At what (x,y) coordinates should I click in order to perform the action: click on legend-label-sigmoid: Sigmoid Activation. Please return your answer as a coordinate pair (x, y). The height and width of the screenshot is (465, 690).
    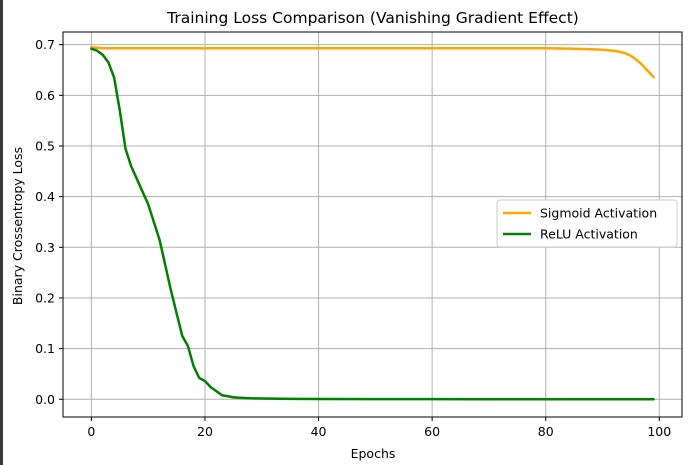
    Looking at the image, I should click on (598, 213).